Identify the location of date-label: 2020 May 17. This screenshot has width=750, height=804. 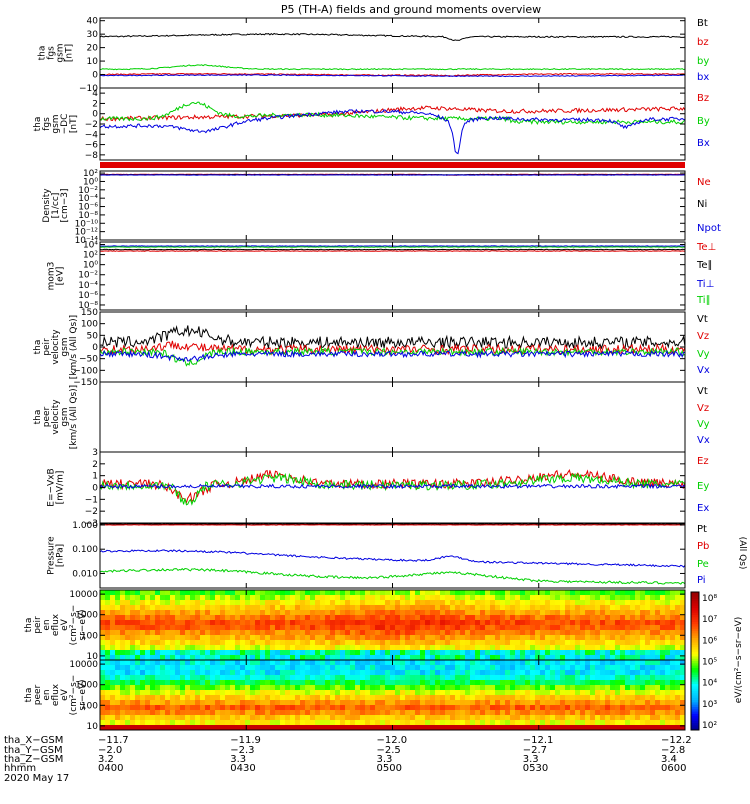
(36, 778).